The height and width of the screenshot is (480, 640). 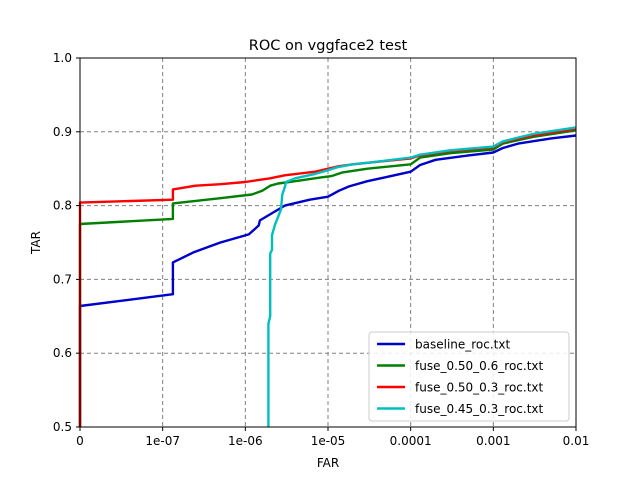 I want to click on chart-title: ROC on vggface2 test, so click(x=328, y=46).